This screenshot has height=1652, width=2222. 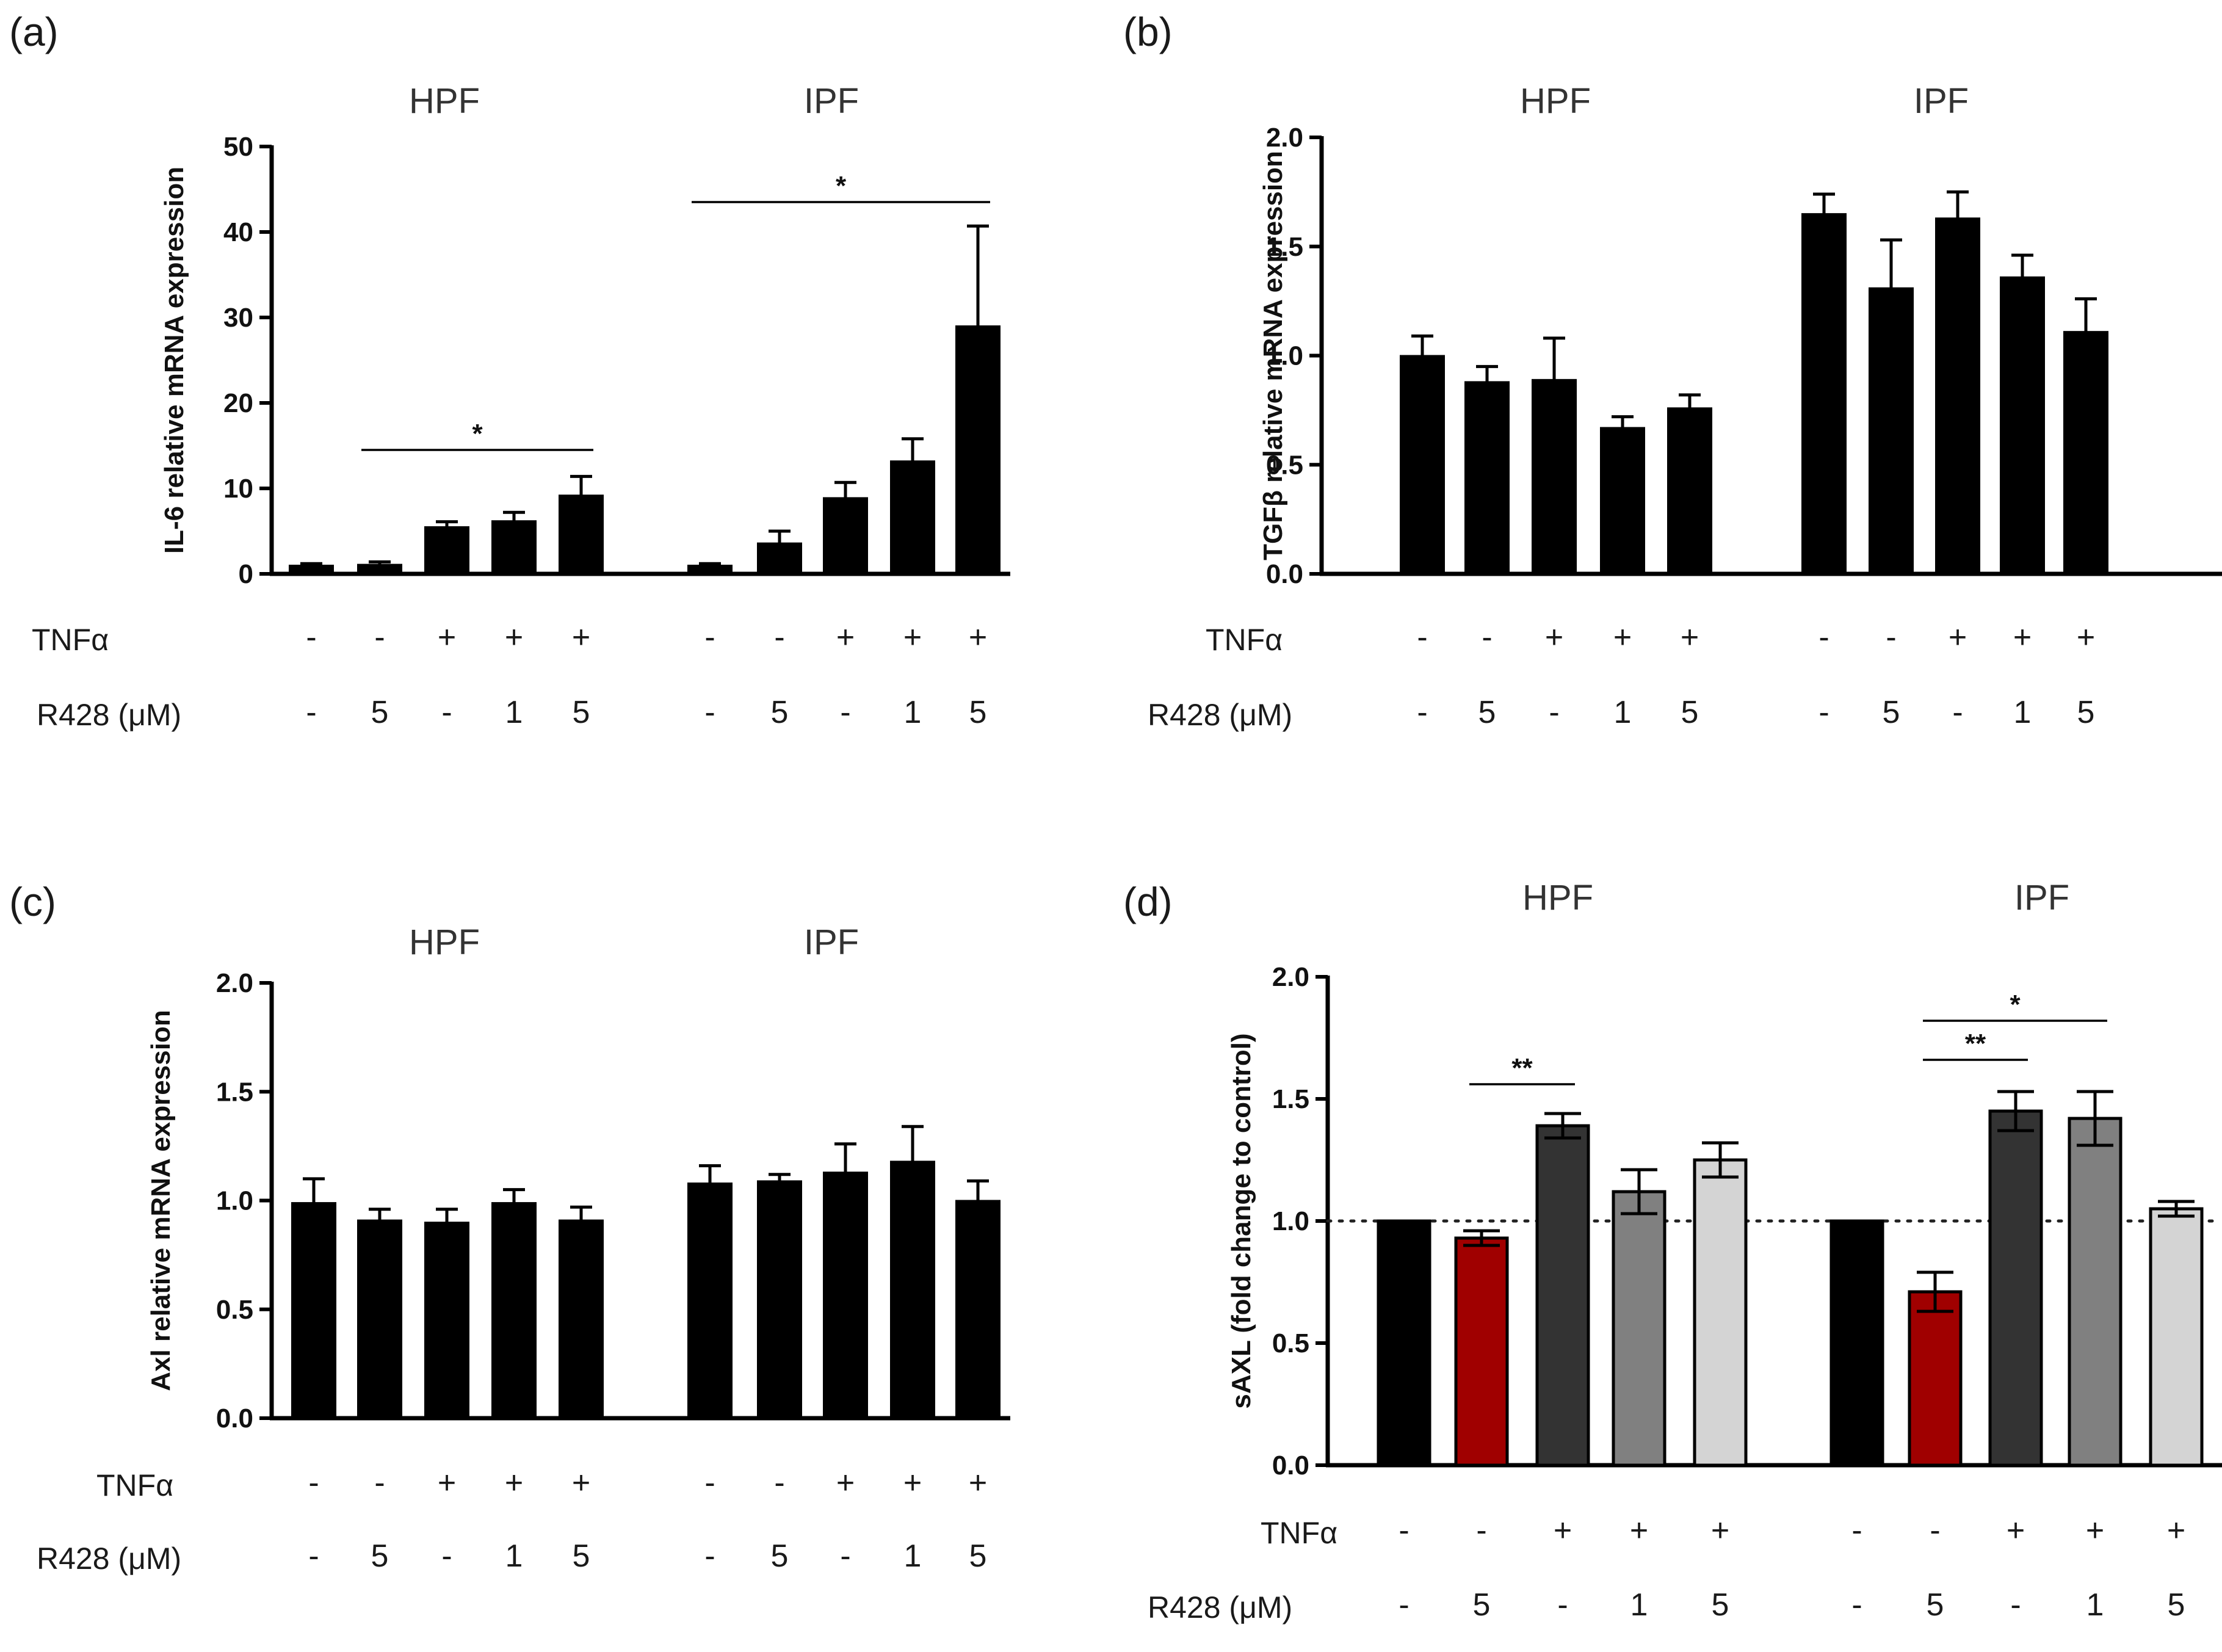 What do you see at coordinates (1148, 32) in the screenshot?
I see `panel-label: (b)` at bounding box center [1148, 32].